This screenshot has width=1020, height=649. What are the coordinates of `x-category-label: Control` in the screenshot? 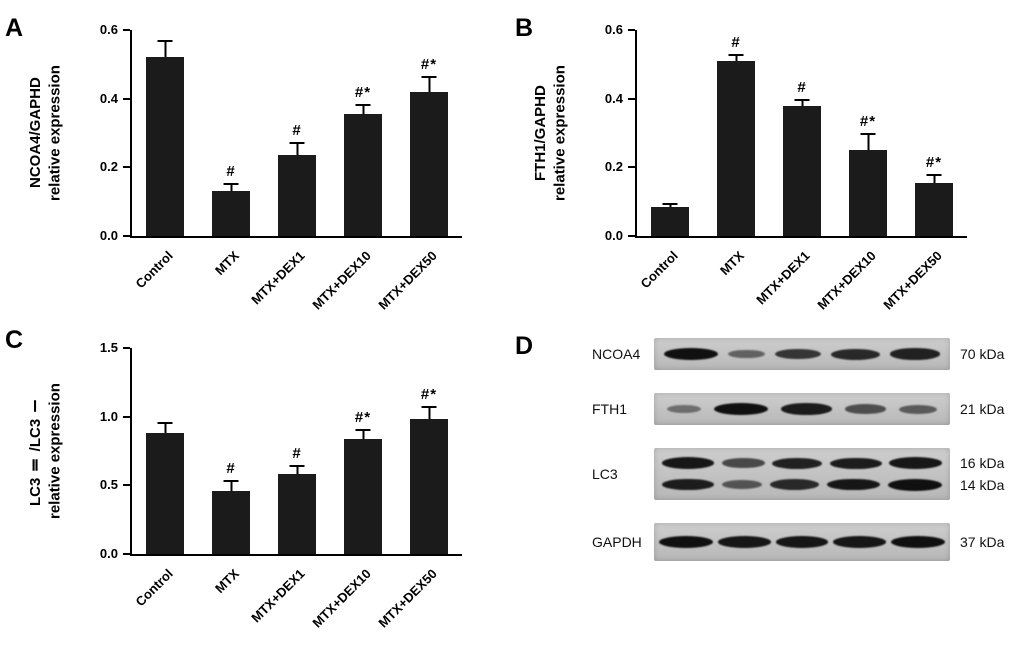 It's located at (659, 270).